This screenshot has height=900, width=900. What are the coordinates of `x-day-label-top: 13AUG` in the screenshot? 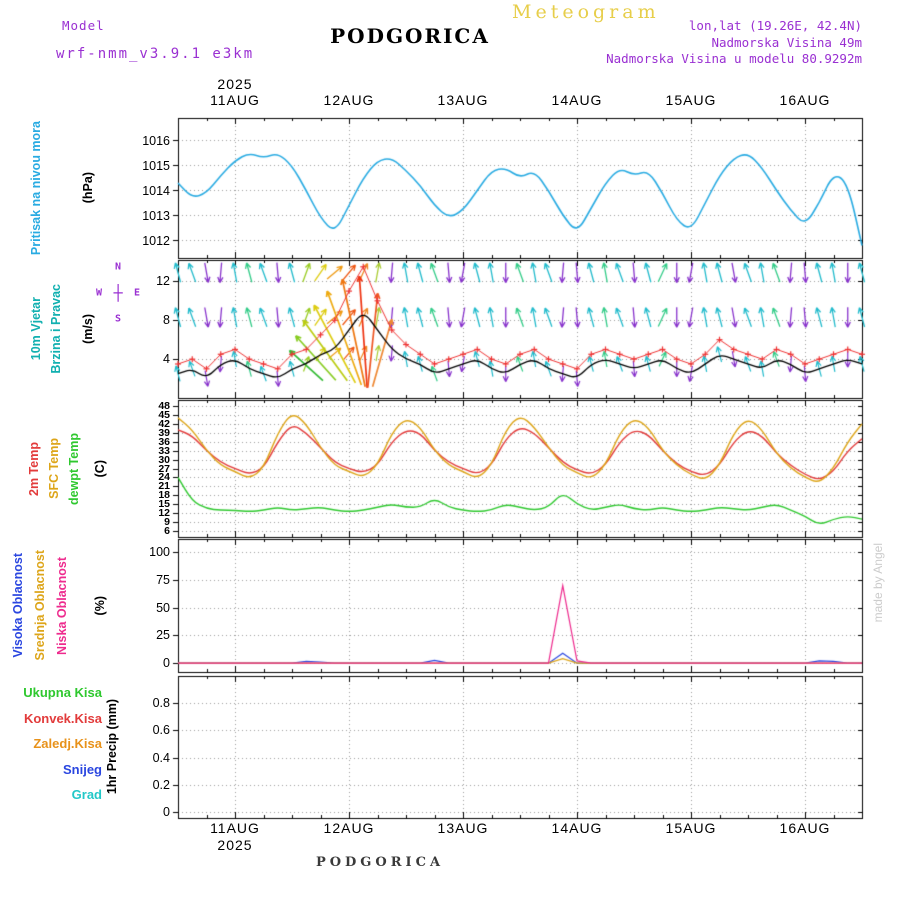 It's located at (463, 100).